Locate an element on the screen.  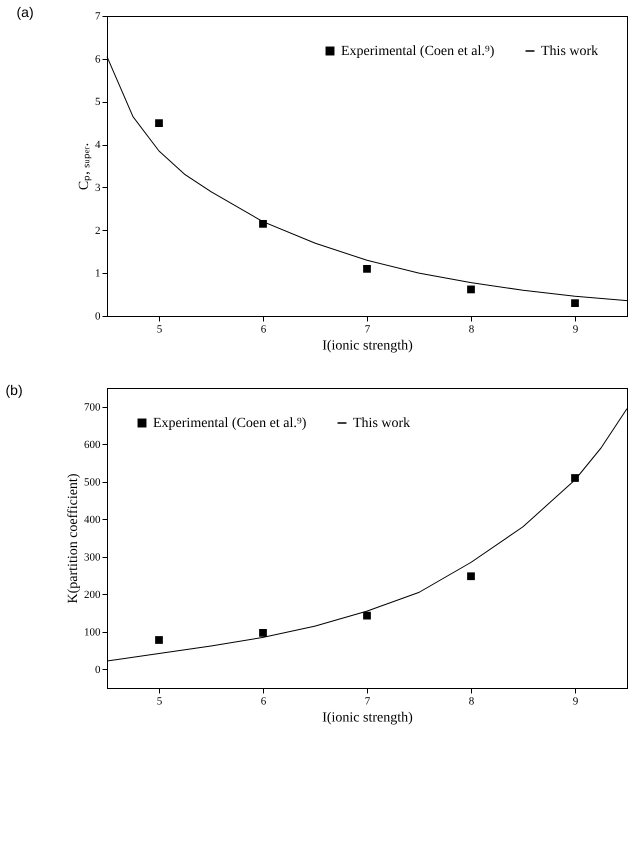
y-tick-label: 700 is located at coordinates (92, 407).